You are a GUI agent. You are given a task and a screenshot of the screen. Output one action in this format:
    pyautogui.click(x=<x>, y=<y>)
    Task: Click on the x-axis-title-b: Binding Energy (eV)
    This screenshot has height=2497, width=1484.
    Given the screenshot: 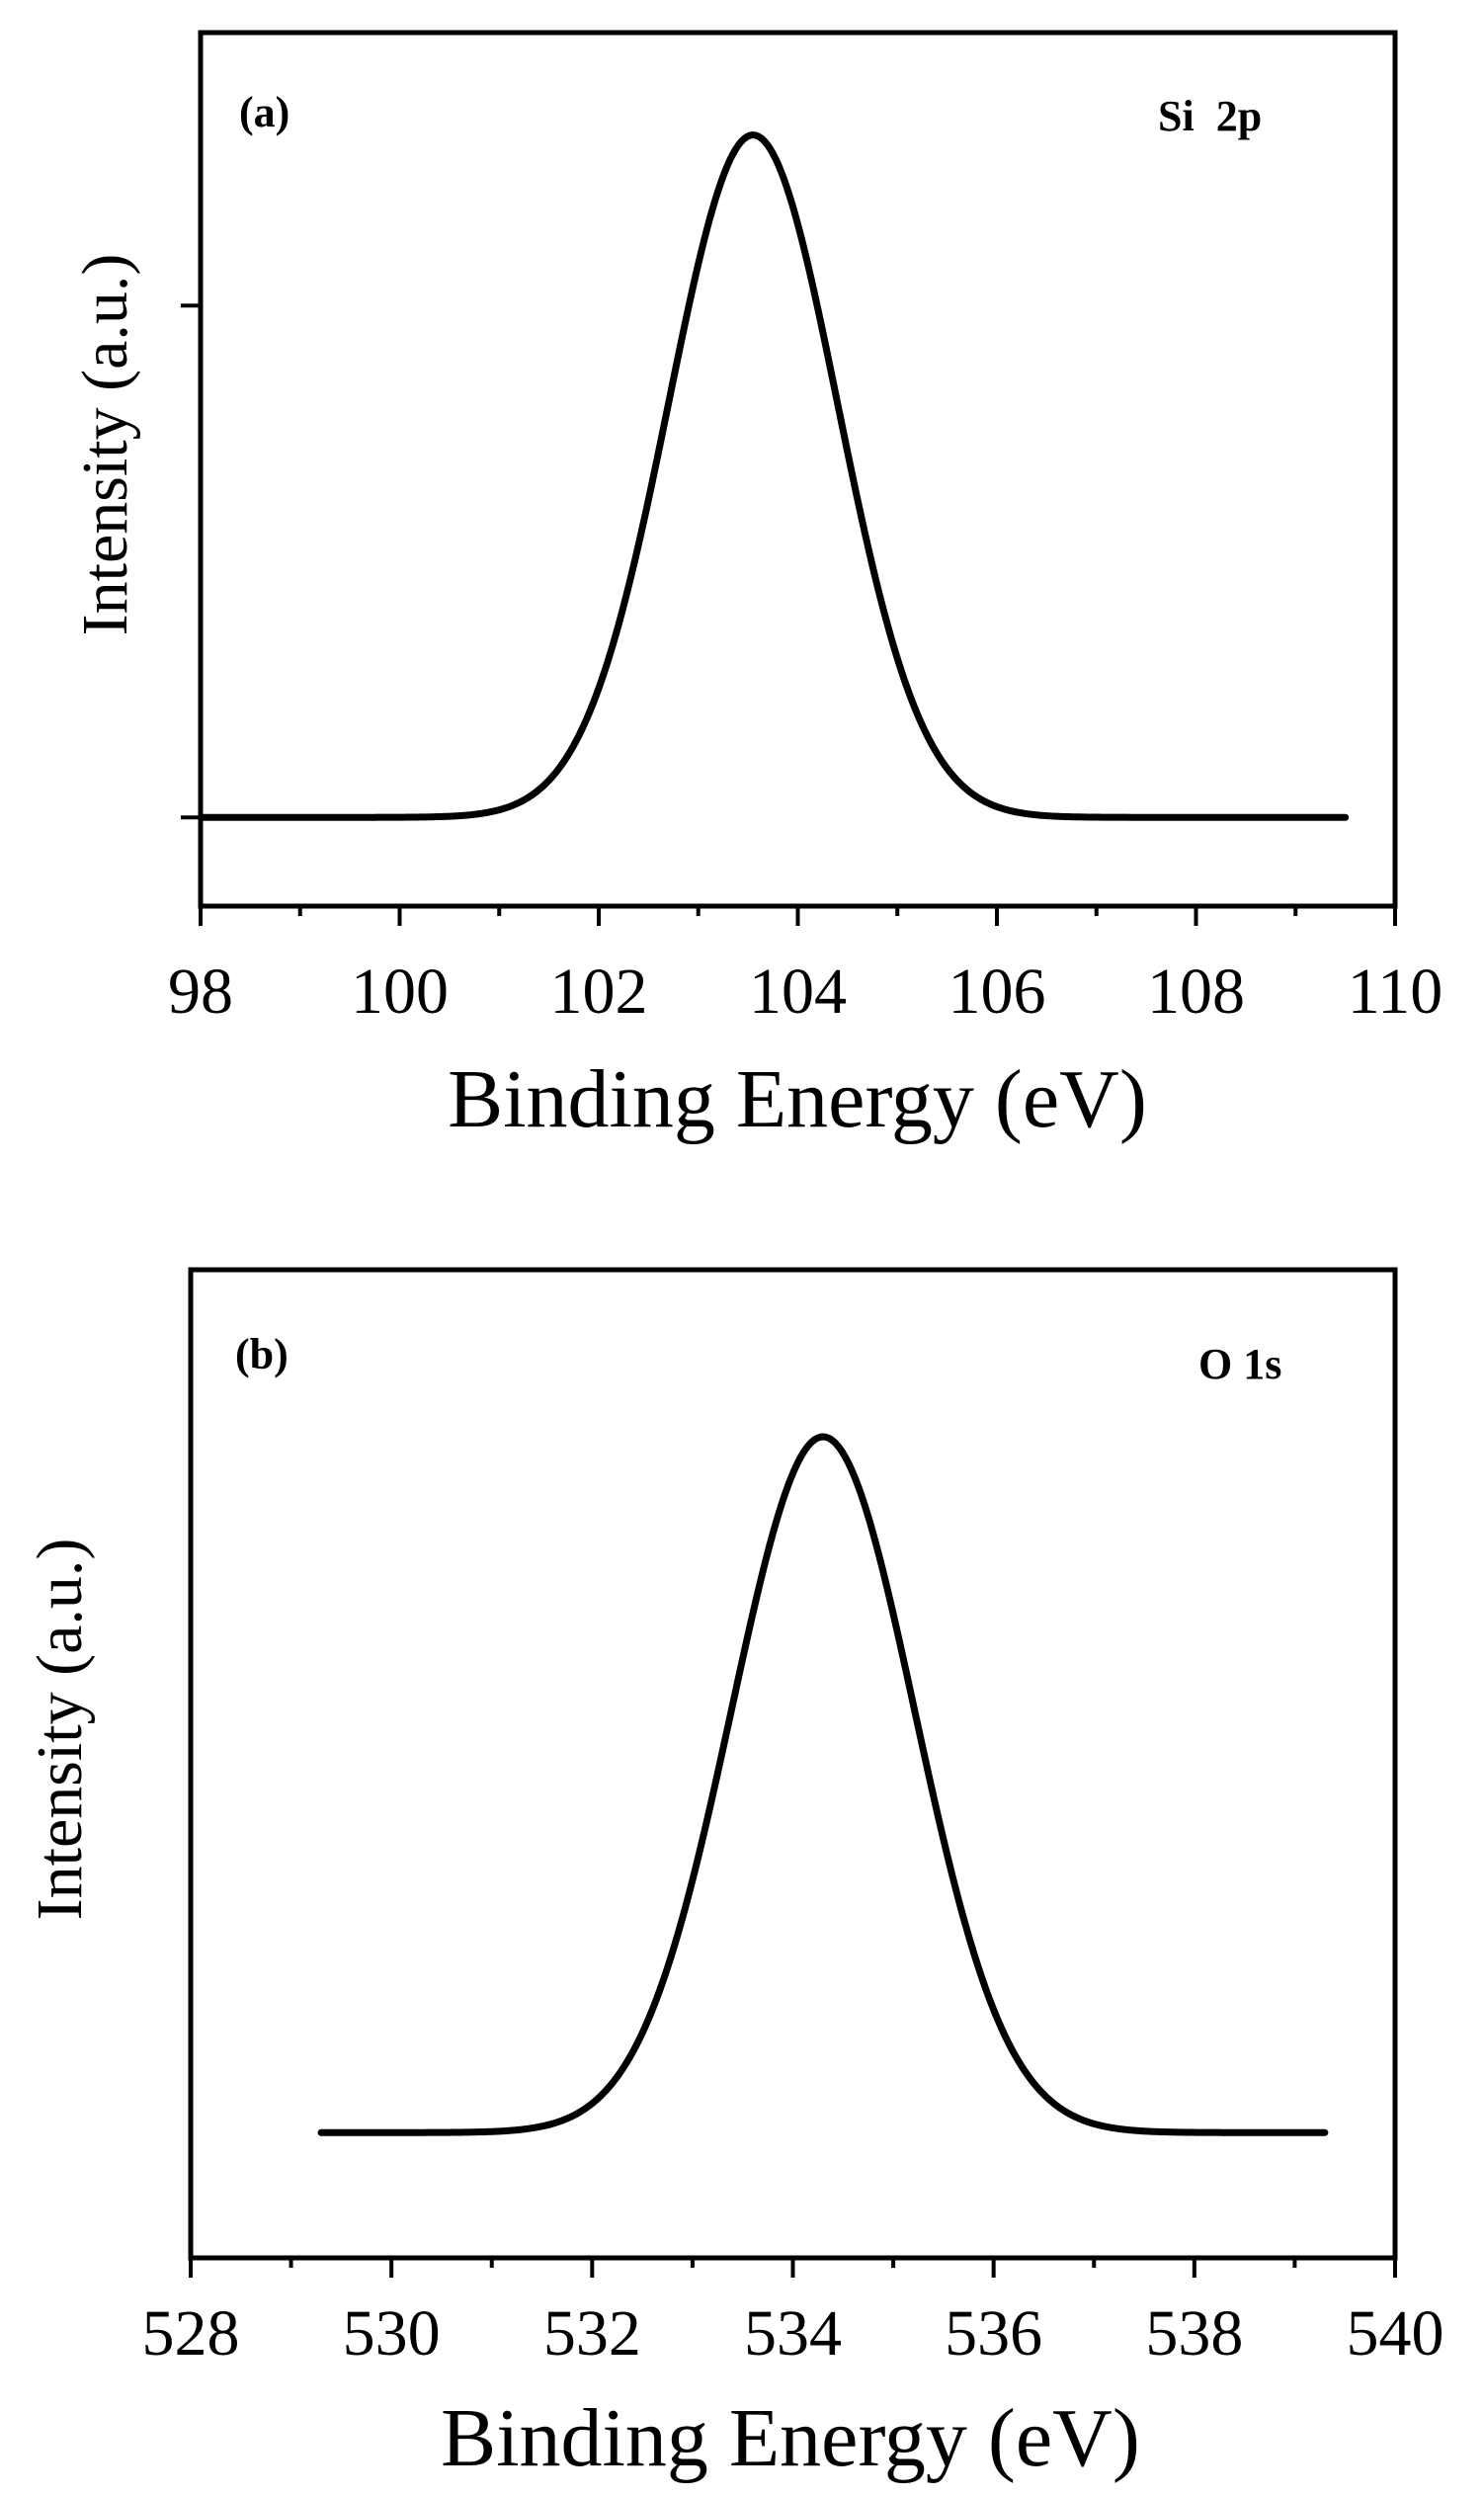 What is the action you would take?
    pyautogui.click(x=790, y=2438)
    